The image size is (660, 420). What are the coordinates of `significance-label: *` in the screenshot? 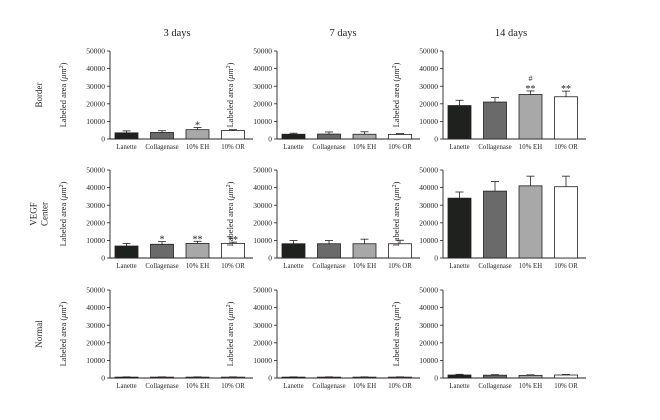 It's located at (162, 240).